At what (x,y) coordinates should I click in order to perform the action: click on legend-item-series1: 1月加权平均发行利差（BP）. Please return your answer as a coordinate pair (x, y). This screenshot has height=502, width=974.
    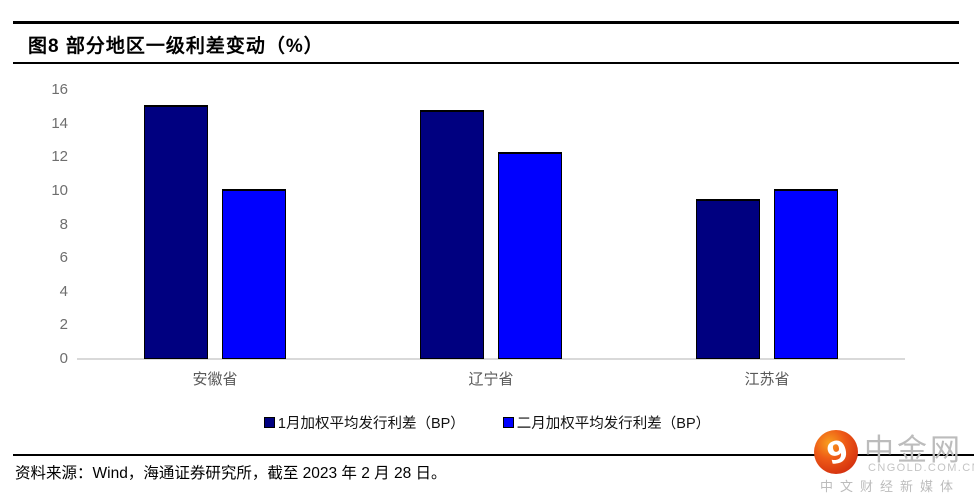
    Looking at the image, I should click on (364, 422).